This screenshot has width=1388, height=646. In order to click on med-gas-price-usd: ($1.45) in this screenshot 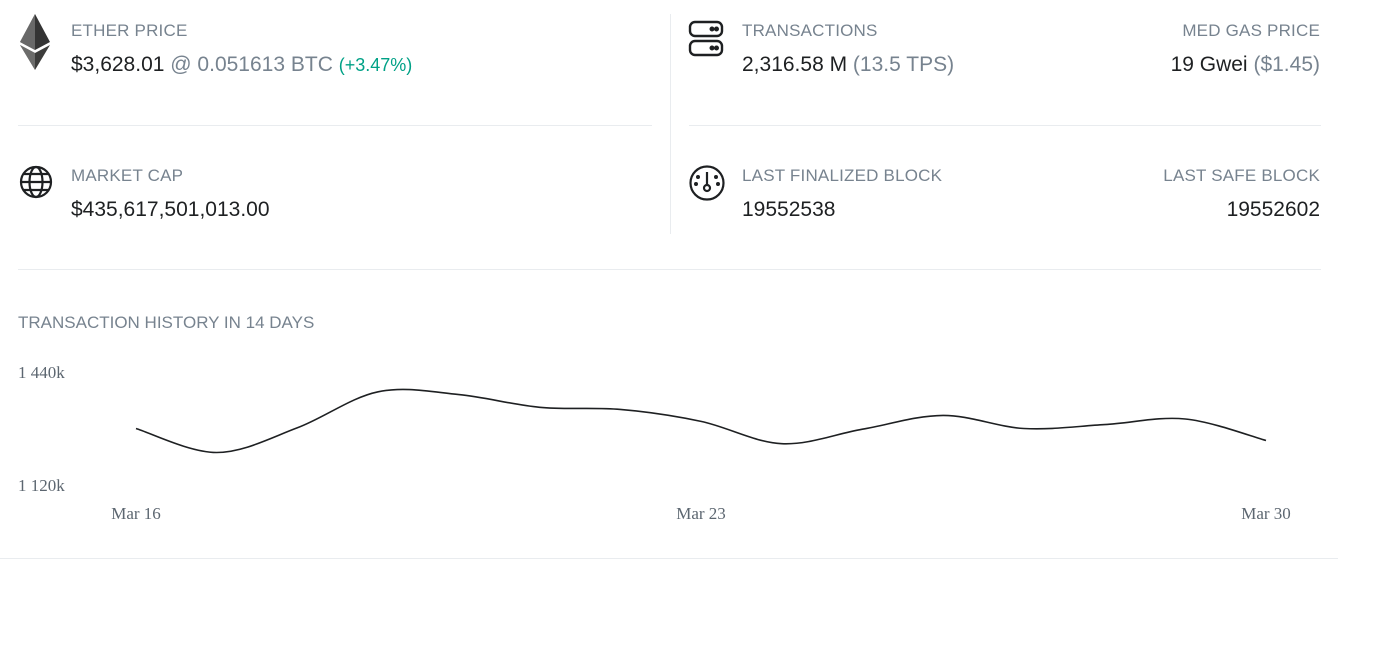, I will do `click(1286, 64)`.